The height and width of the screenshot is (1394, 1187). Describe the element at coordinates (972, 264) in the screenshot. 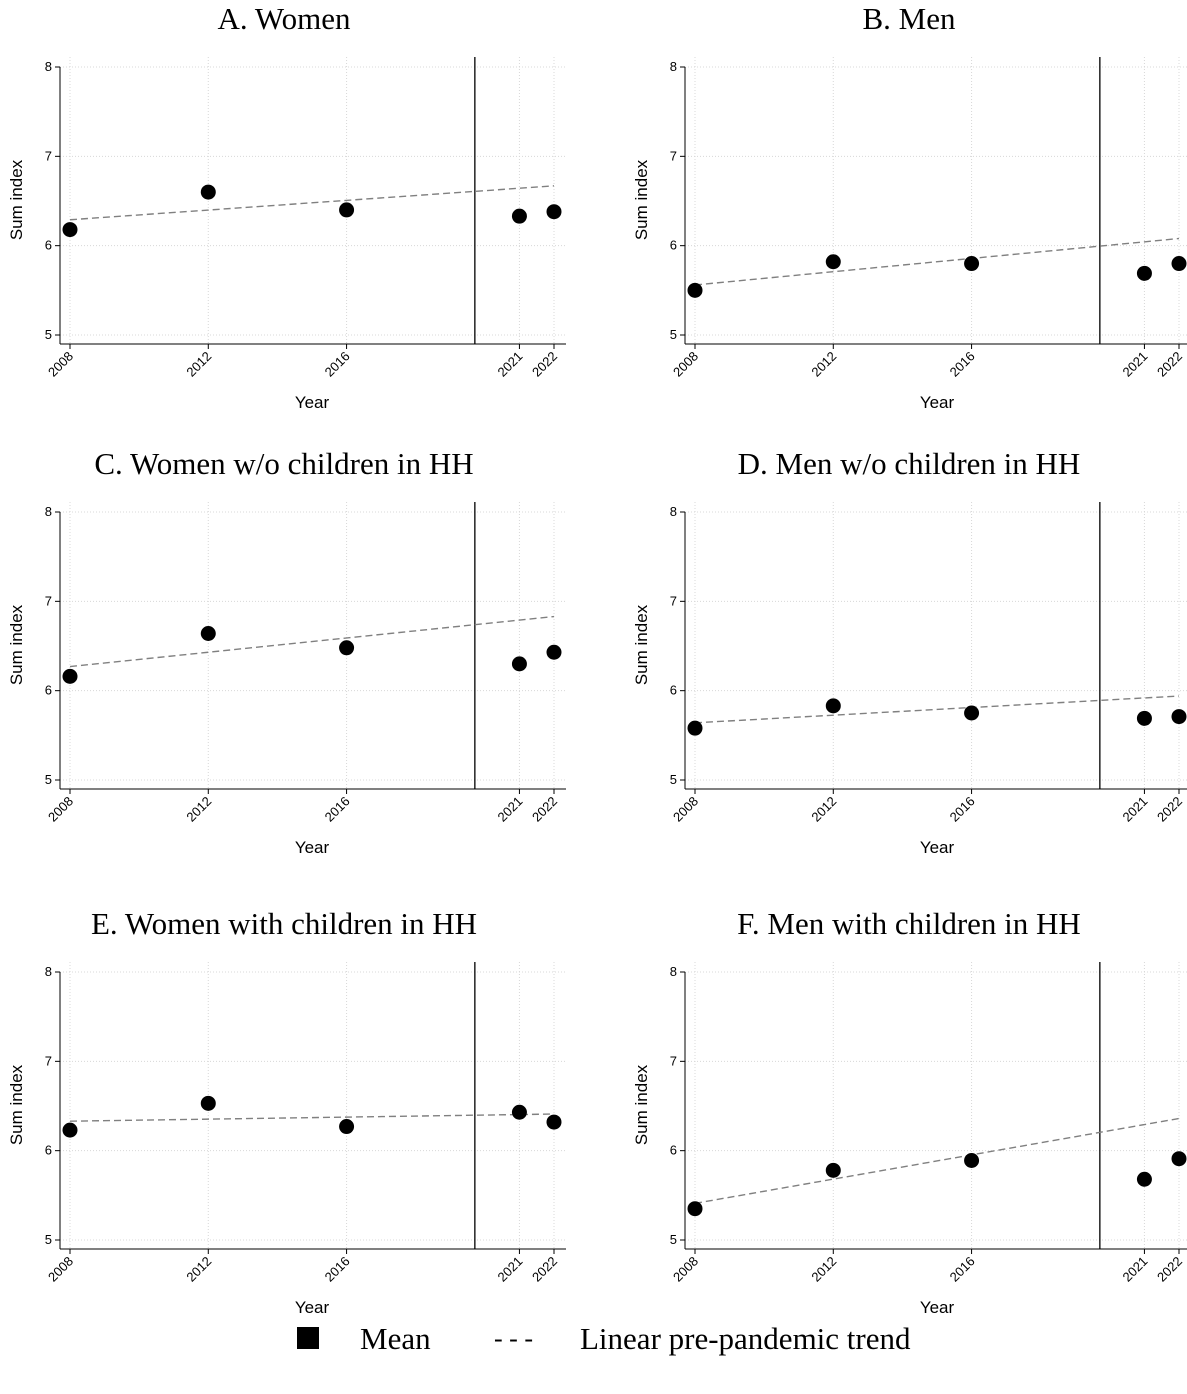

I see `mean-point-b-2016` at that location.